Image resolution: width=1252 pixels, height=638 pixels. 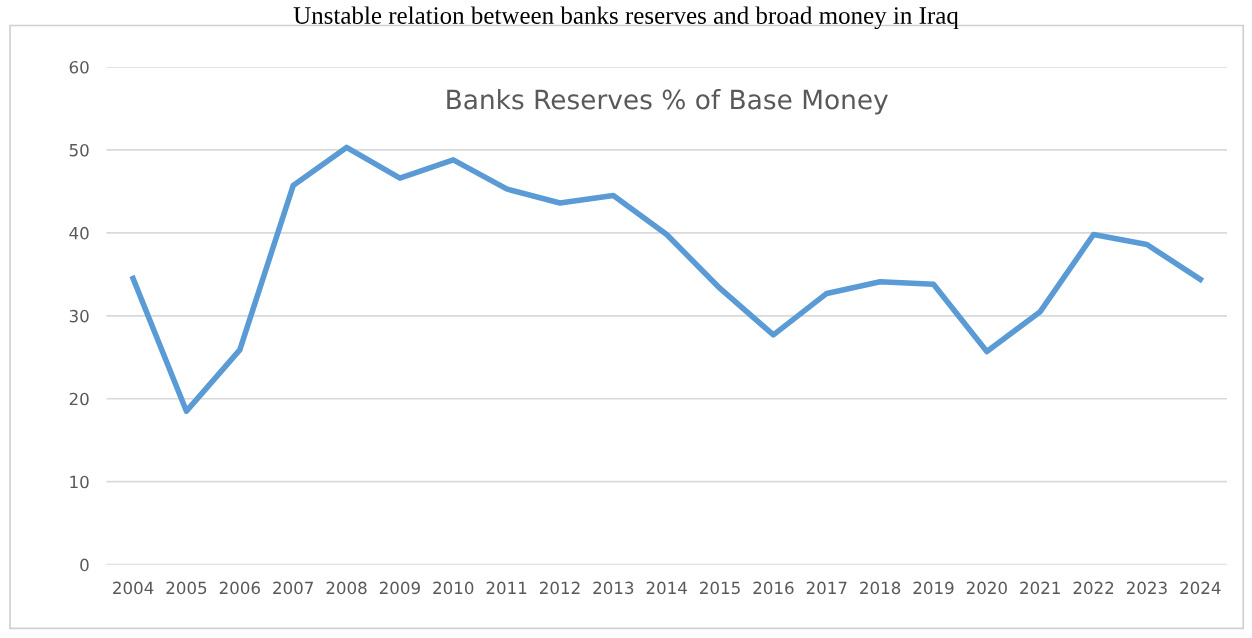 I want to click on x-tick-label: 2012, so click(x=559, y=588).